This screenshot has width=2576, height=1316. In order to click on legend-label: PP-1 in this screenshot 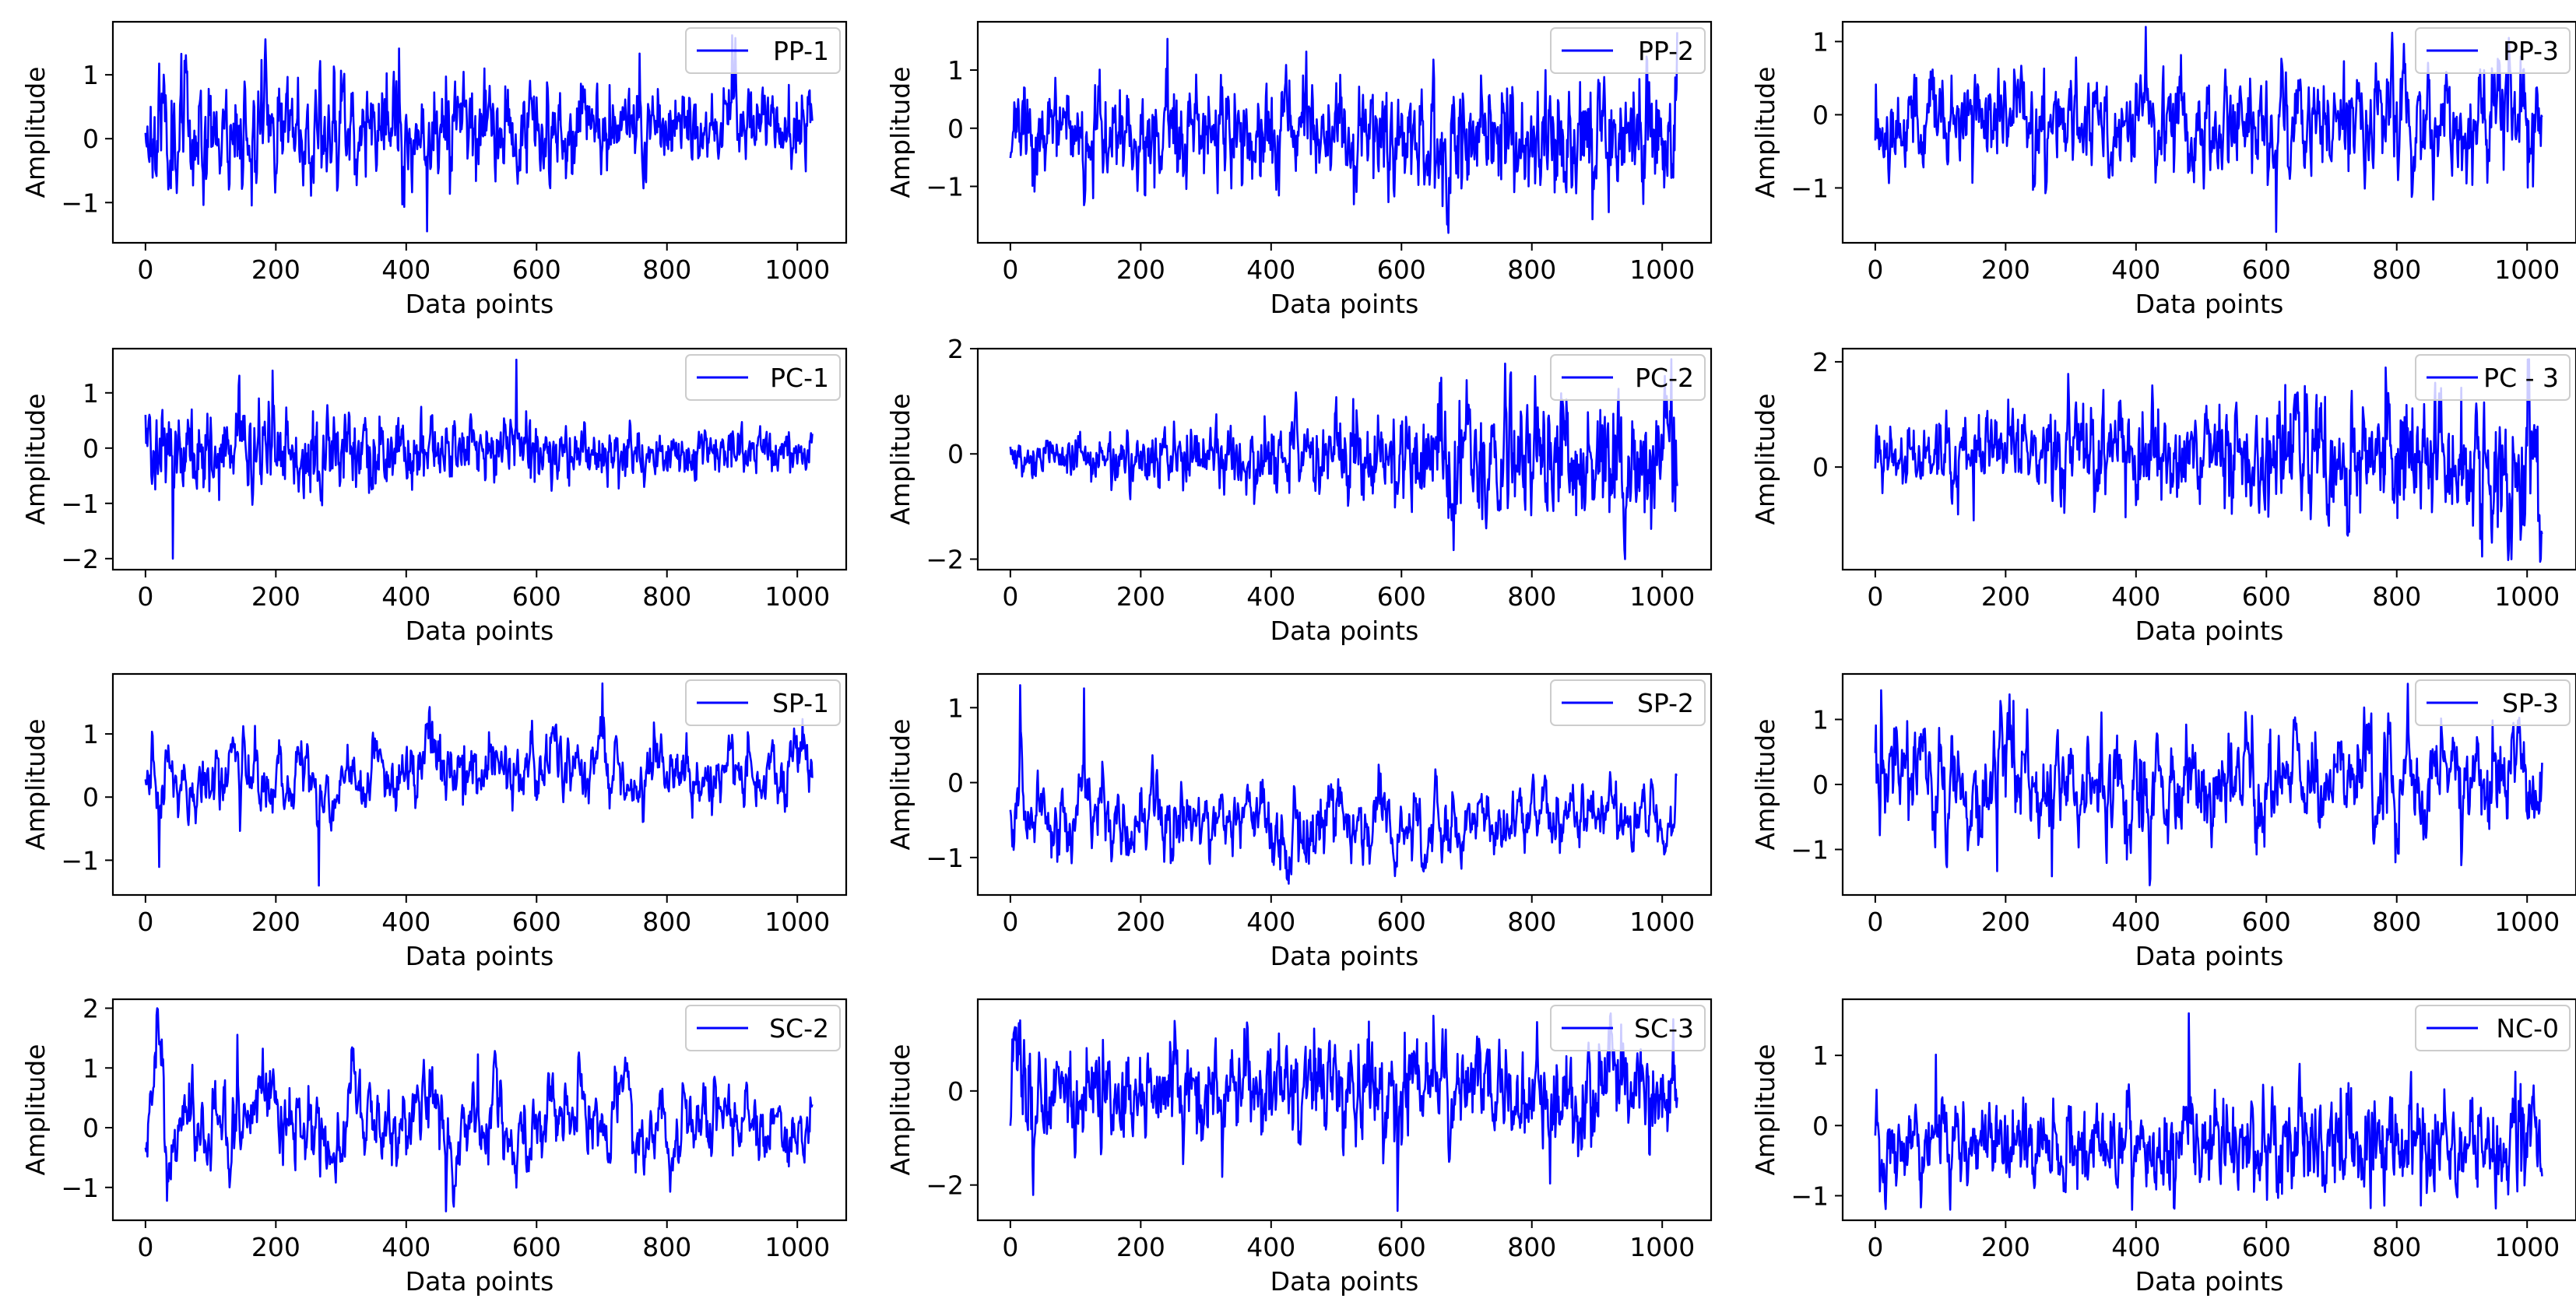, I will do `click(801, 51)`.